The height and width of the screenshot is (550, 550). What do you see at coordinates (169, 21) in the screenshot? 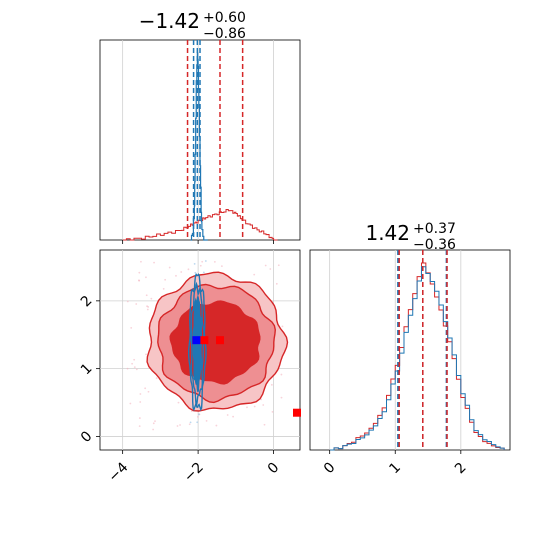
I see `title-median: −1.42` at bounding box center [169, 21].